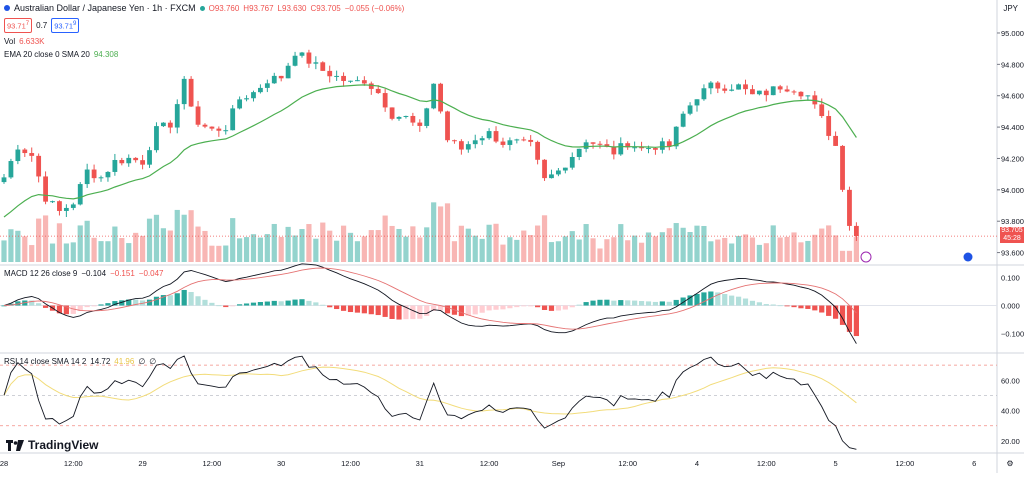 Image resolution: width=1024 pixels, height=478 pixels. I want to click on countdown-tag: 45:28, so click(1012, 239).